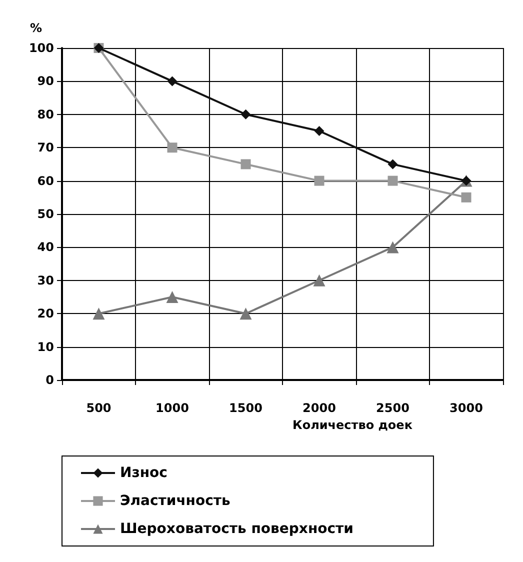 This screenshot has width=523, height=562. Describe the element at coordinates (45, 214) in the screenshot. I see `y-tick-label: 50` at that location.